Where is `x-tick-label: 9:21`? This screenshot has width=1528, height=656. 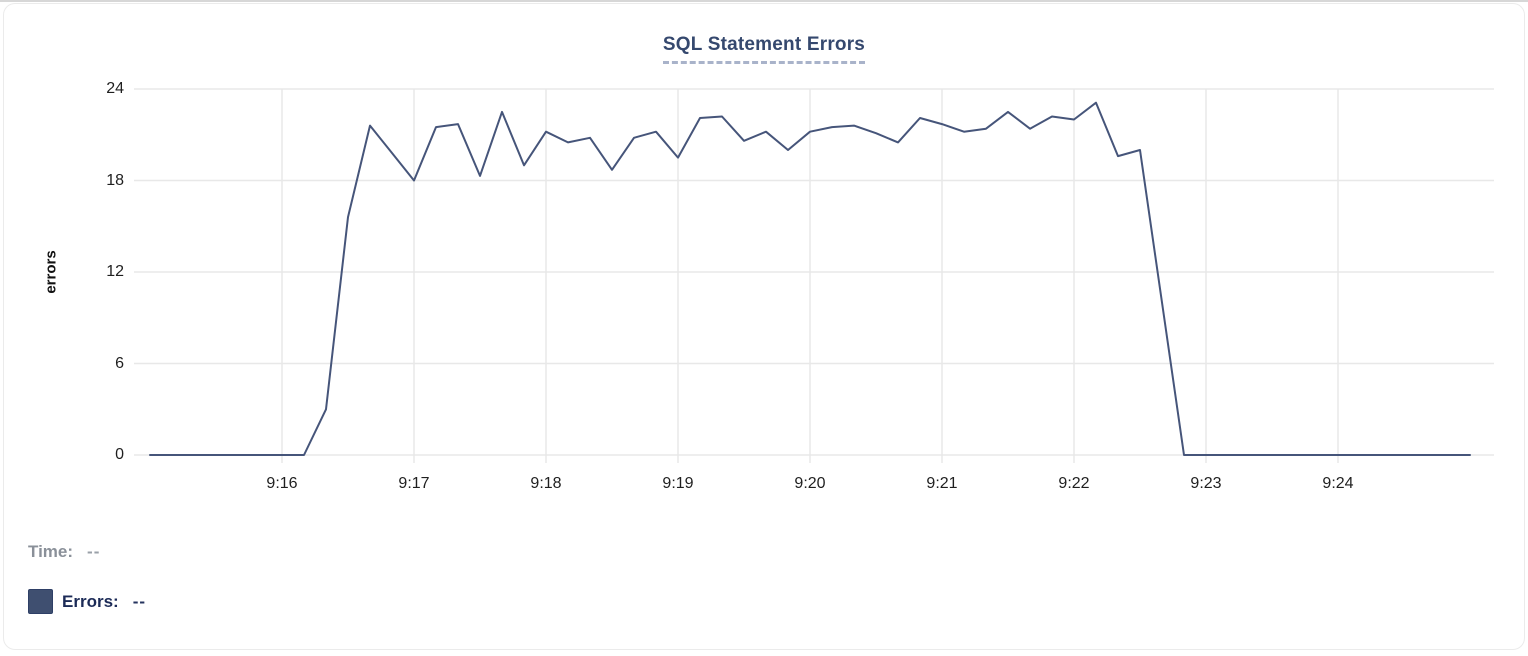 x-tick-label: 9:21 is located at coordinates (942, 483).